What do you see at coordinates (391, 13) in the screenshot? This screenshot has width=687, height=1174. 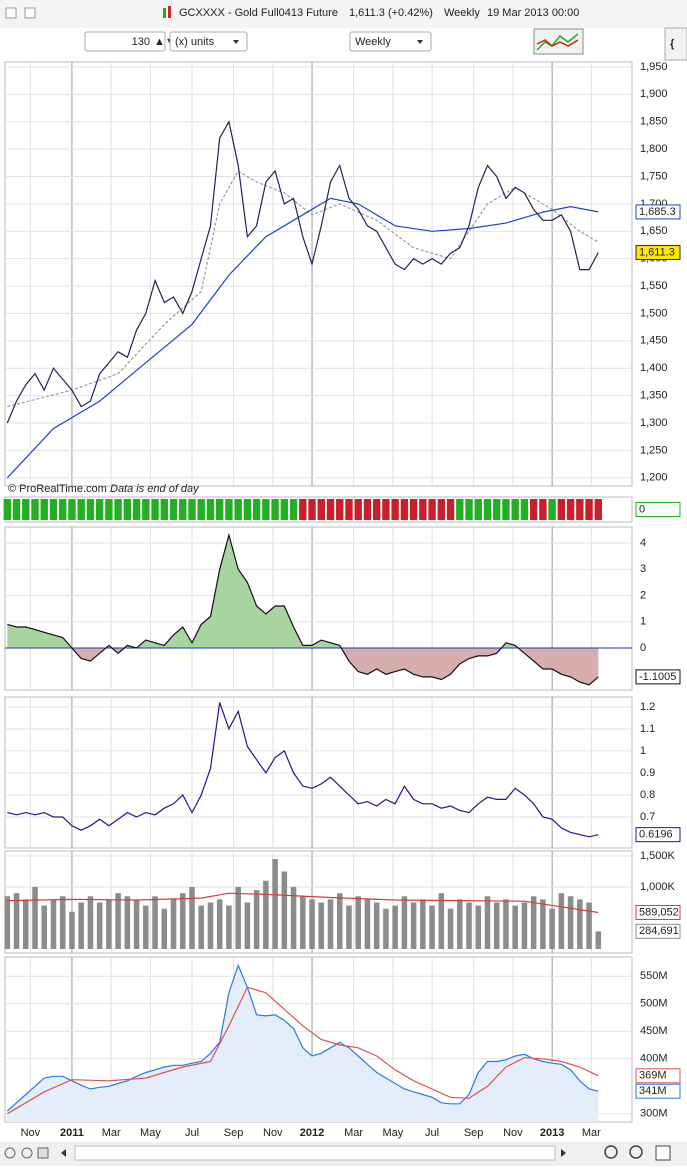 I see `quote: 1,611.3 (+0.42%)` at bounding box center [391, 13].